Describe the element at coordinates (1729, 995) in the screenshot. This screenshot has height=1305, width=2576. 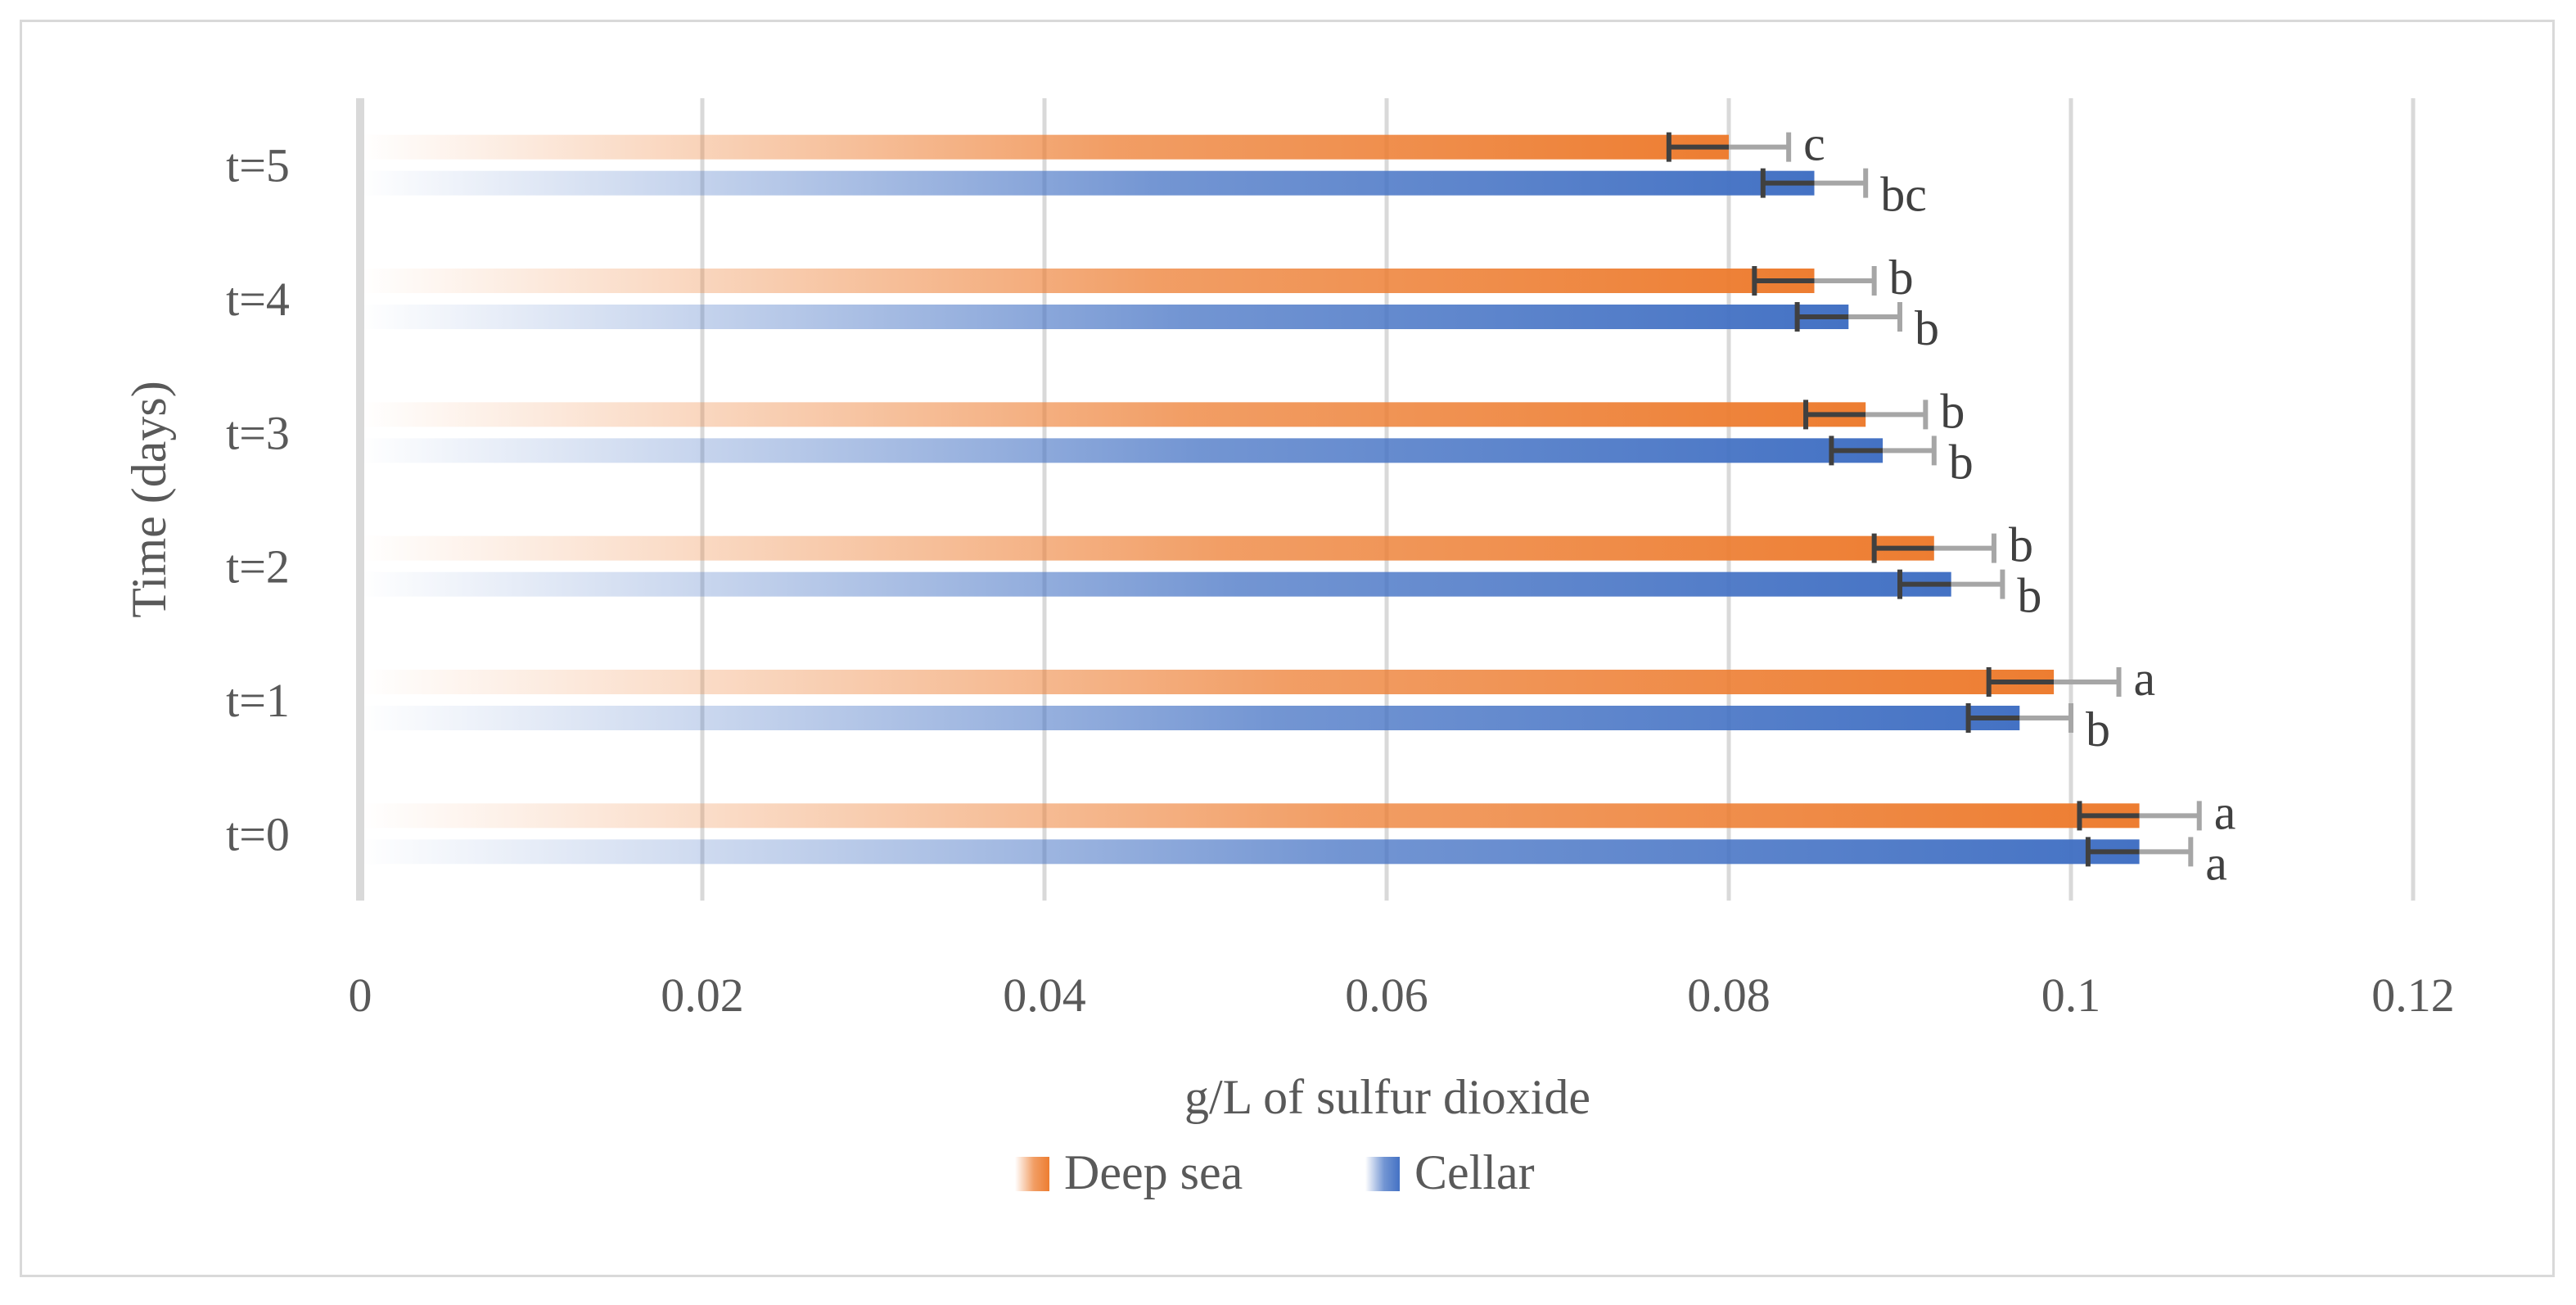
I see `x-tick-label: 0.08` at that location.